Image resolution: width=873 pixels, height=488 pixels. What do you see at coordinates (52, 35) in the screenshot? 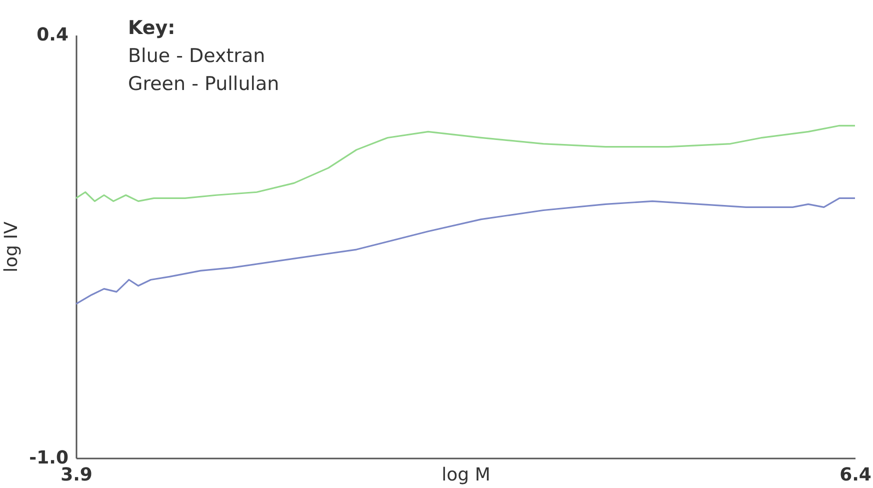
I see `y-tick-label: 0.4` at bounding box center [52, 35].